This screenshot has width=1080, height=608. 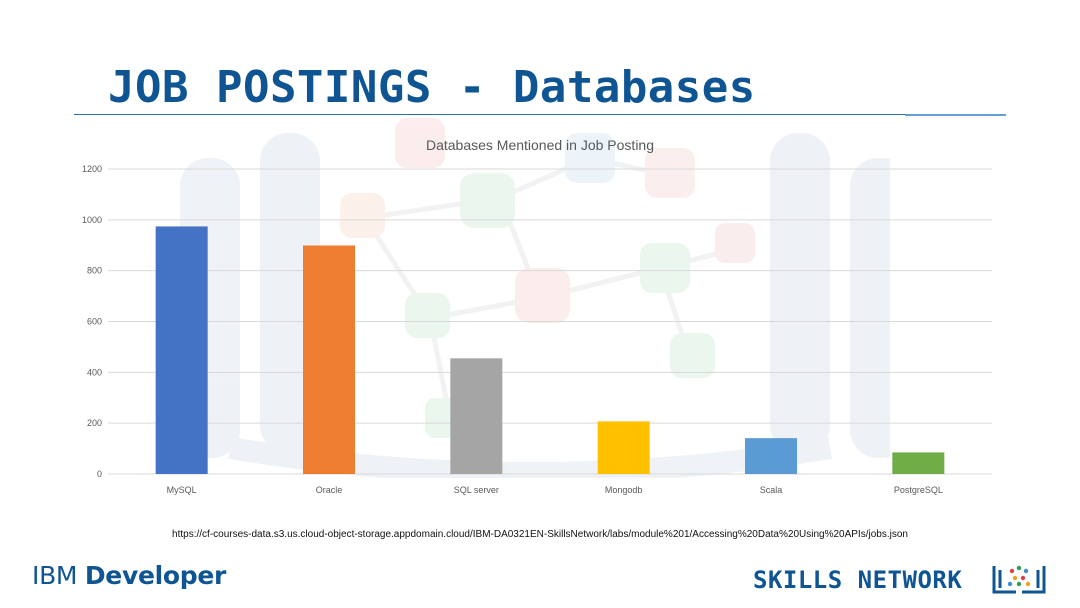 What do you see at coordinates (623, 447) in the screenshot?
I see `bar-mongodb` at bounding box center [623, 447].